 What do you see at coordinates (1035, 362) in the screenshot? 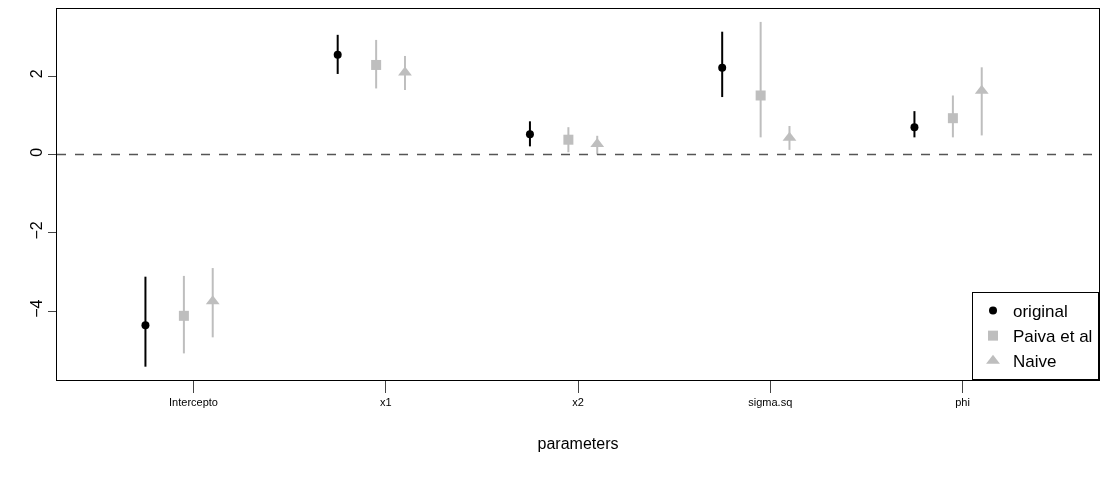
I see `legend-label: Naive` at bounding box center [1035, 362].